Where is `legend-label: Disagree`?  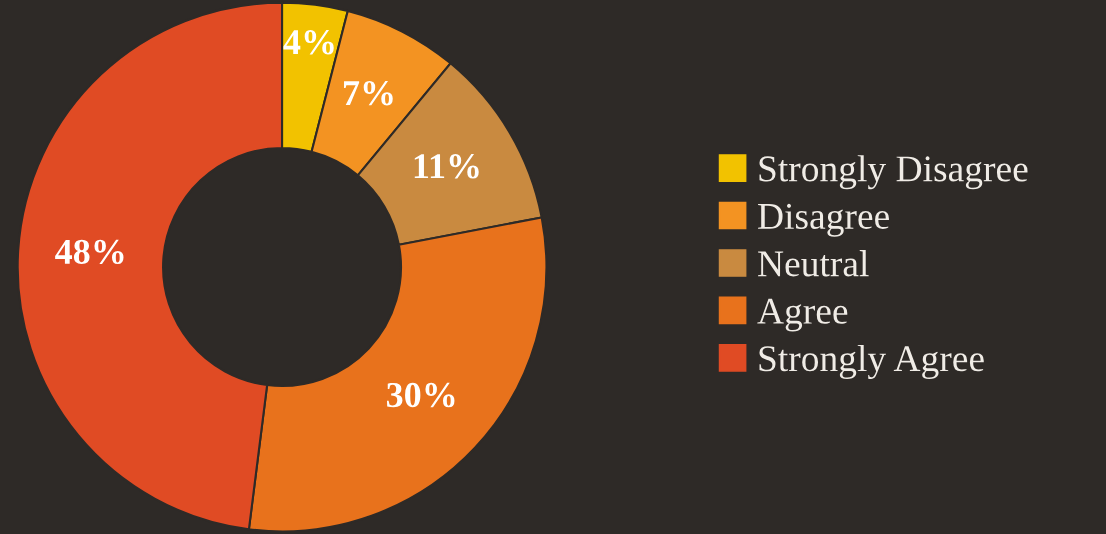 legend-label: Disagree is located at coordinates (823, 220).